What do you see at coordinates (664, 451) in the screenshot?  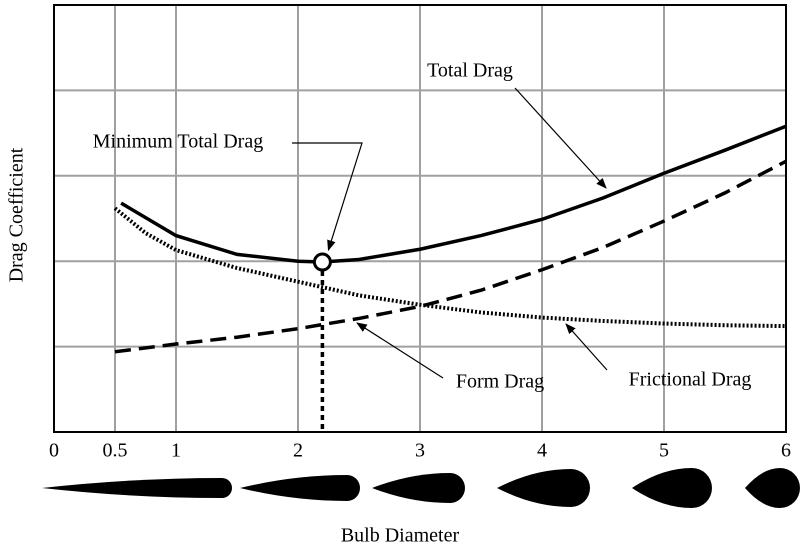 I see `x-tick-label: 5` at bounding box center [664, 451].